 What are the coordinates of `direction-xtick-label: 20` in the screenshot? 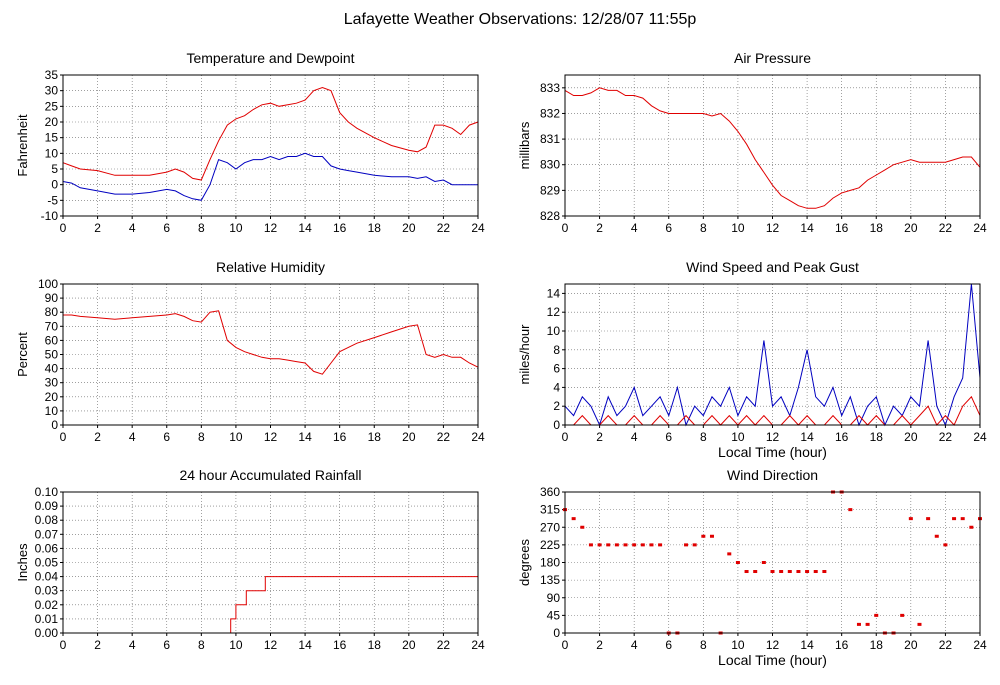 It's located at (911, 645).